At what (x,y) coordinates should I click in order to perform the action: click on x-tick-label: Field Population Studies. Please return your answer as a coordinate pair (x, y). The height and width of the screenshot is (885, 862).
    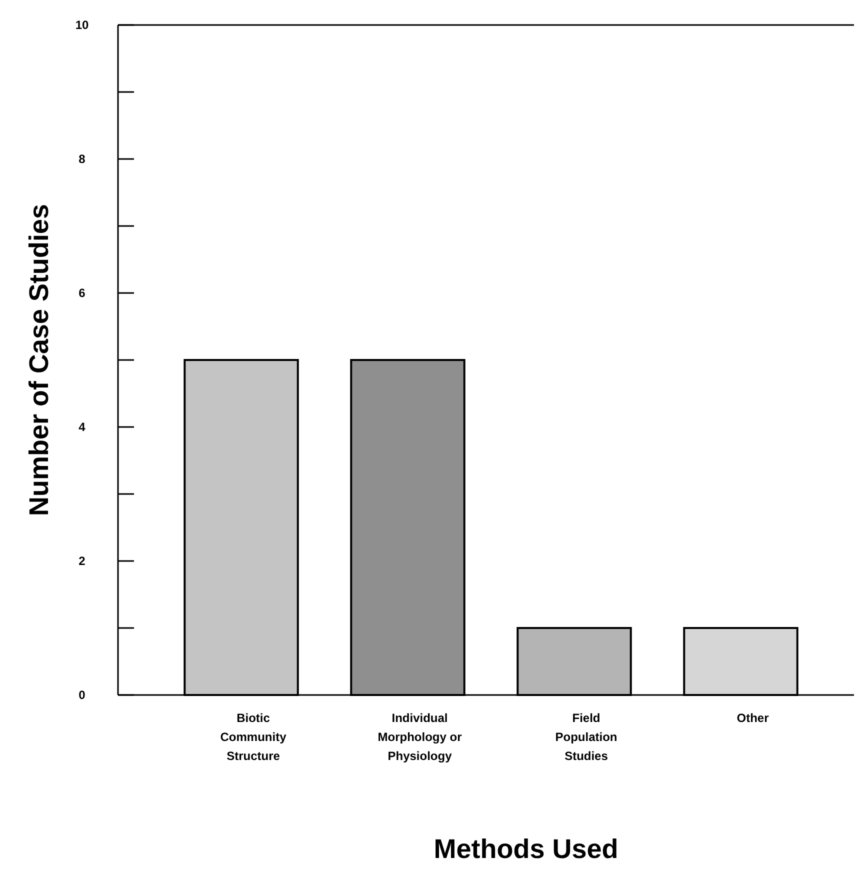
    Looking at the image, I should click on (586, 737).